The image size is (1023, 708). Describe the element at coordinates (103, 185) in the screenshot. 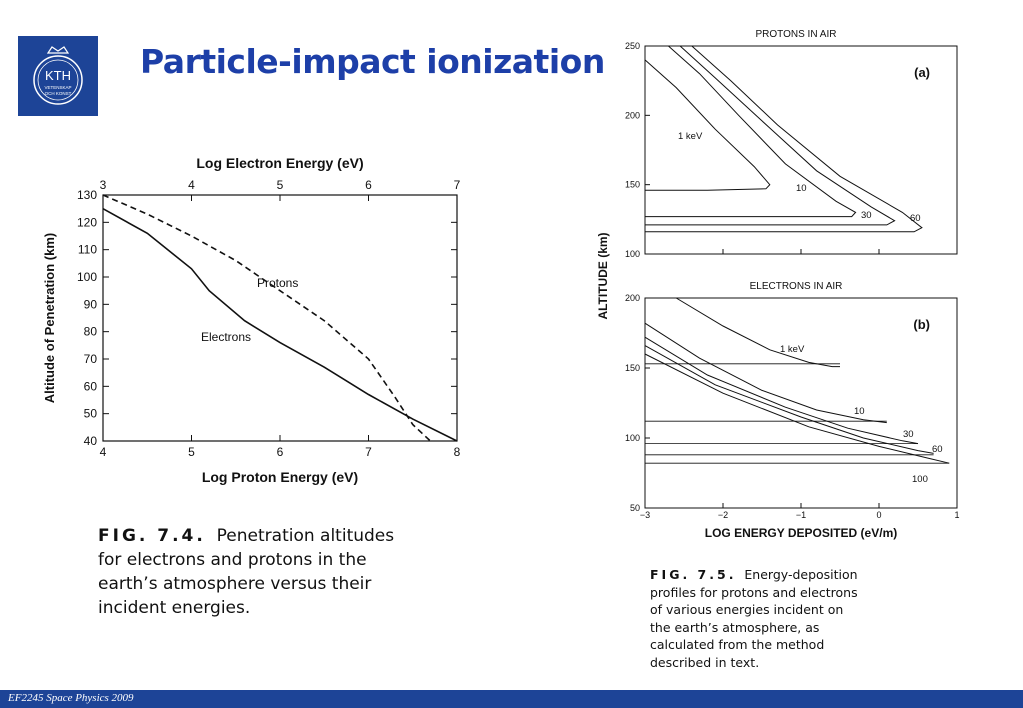

I see `fig74-top-tick-label: 3` at that location.